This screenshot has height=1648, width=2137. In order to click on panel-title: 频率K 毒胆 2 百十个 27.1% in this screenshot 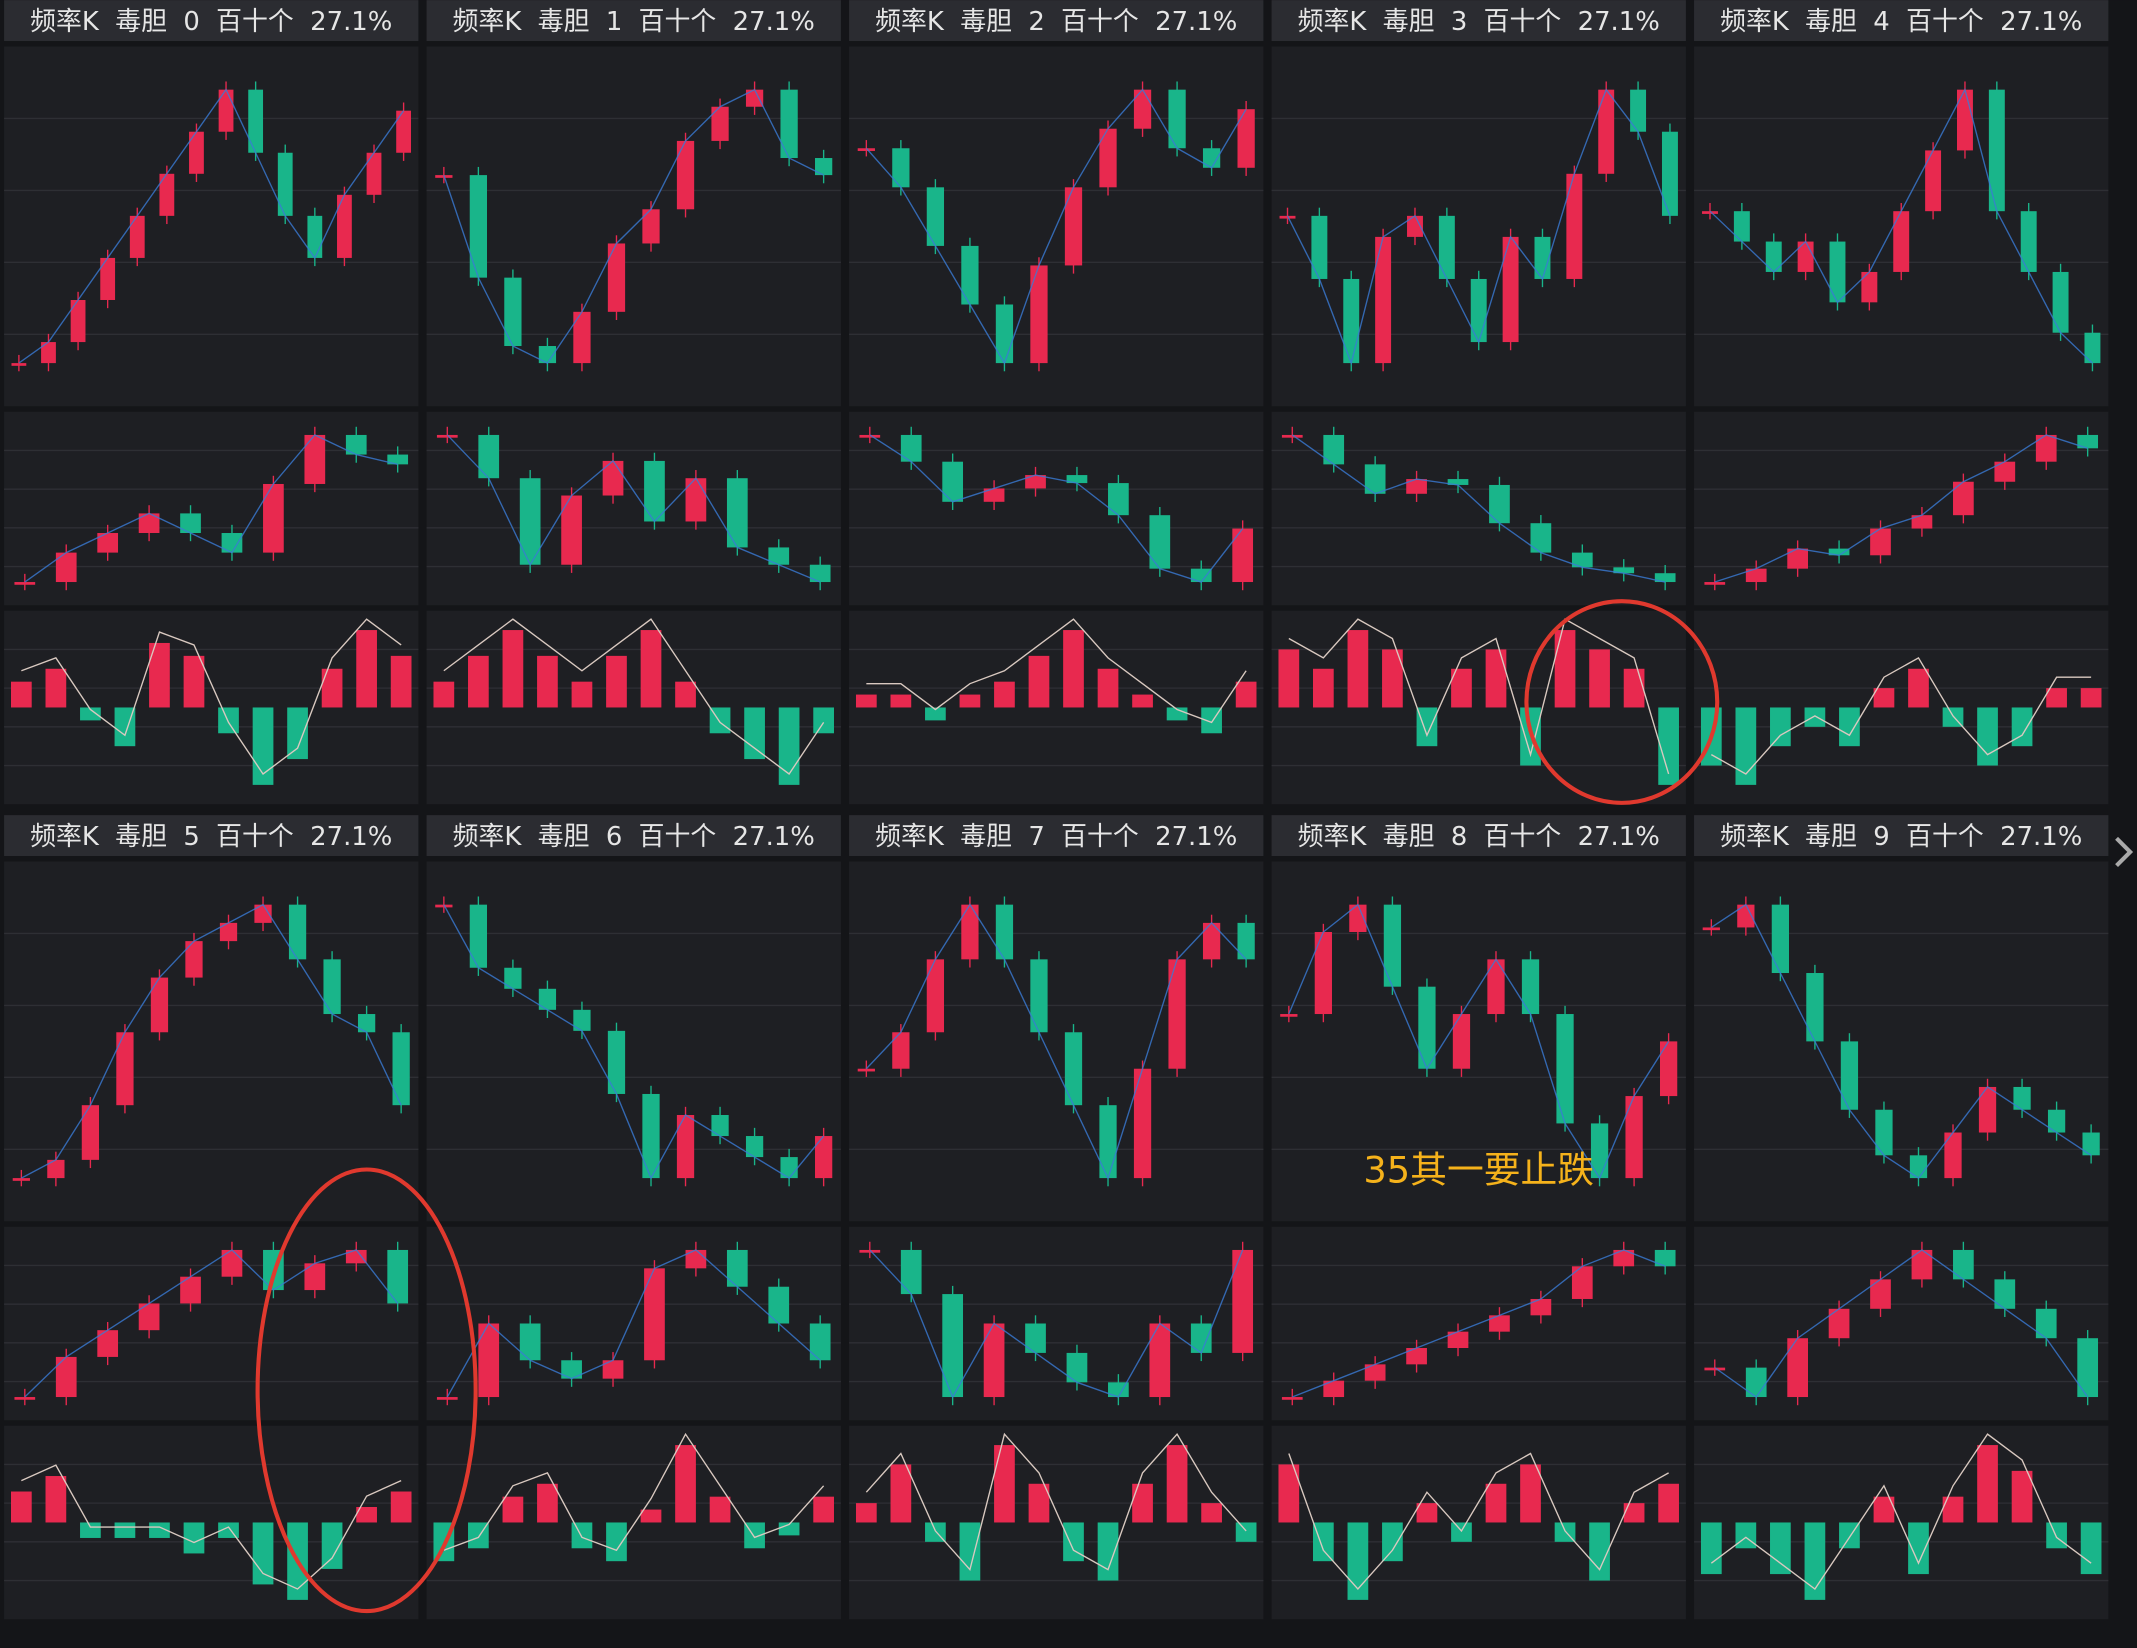, I will do `click(1056, 21)`.